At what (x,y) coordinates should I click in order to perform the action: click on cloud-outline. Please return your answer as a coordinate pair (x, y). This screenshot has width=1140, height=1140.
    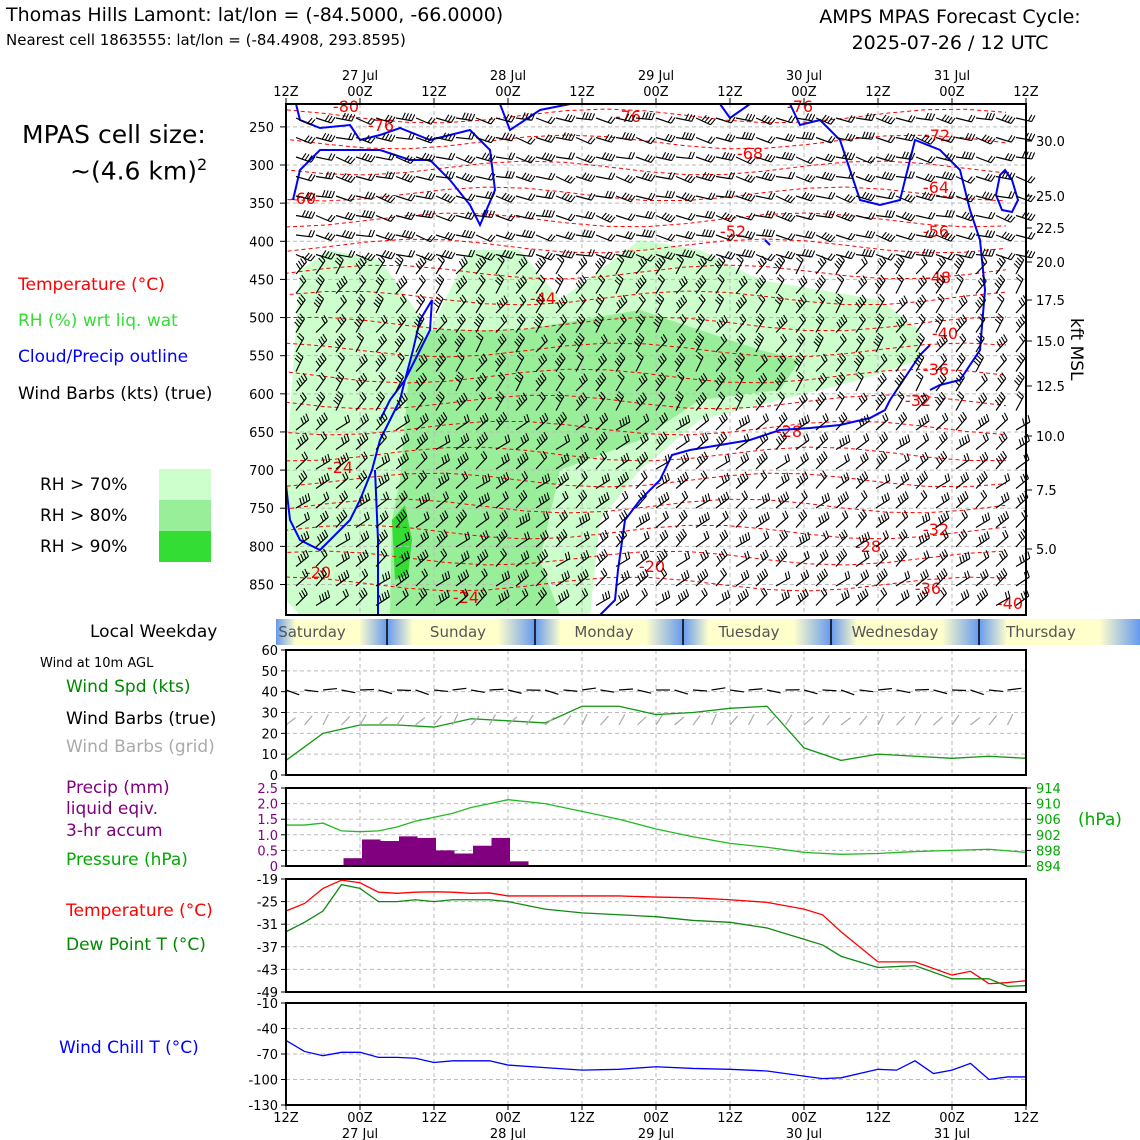
    Looking at the image, I should click on (535, 117).